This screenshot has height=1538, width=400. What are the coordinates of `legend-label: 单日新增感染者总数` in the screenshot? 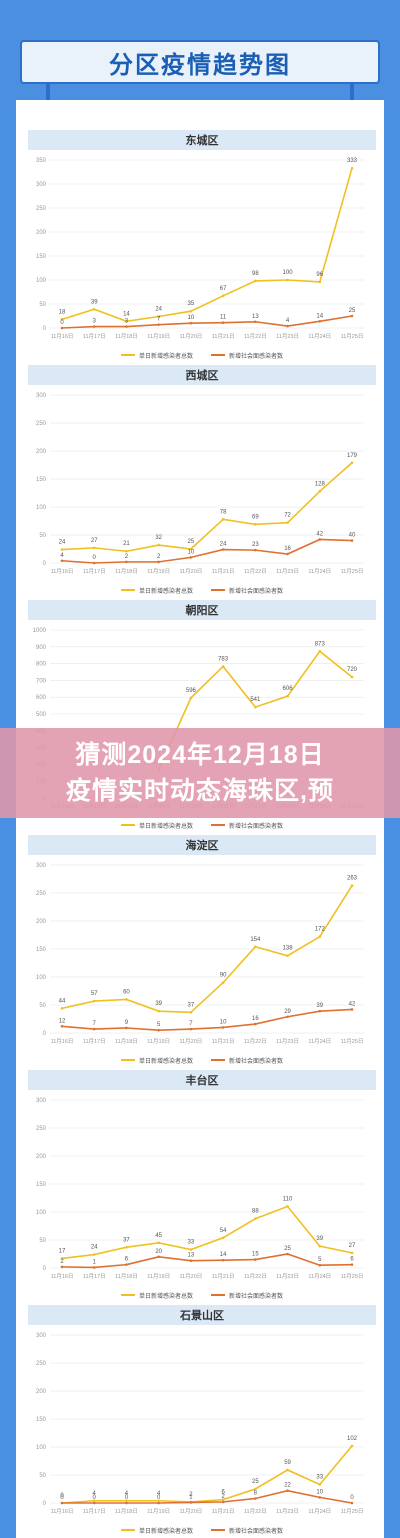 It's located at (165, 591).